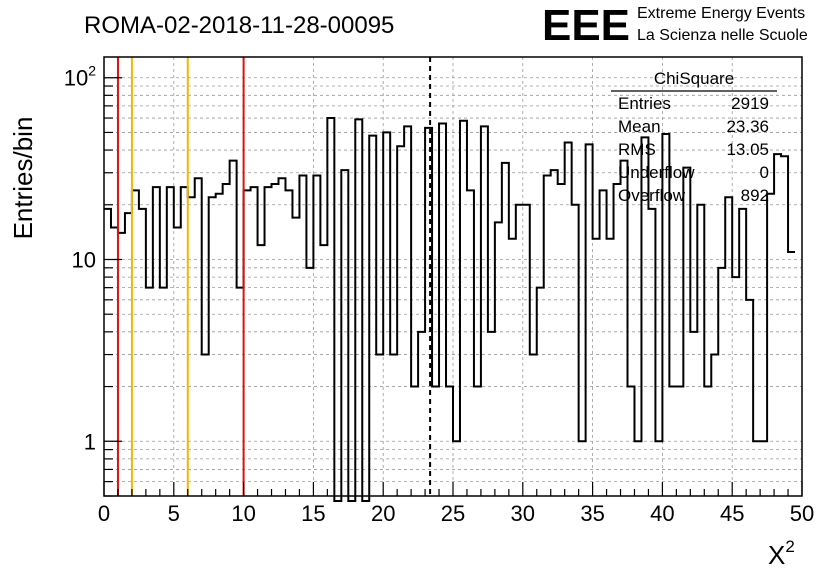 This screenshot has height=572, width=836. Describe the element at coordinates (239, 25) in the screenshot. I see `chart-title: ROMA-02-2018-11-28-00095` at that location.